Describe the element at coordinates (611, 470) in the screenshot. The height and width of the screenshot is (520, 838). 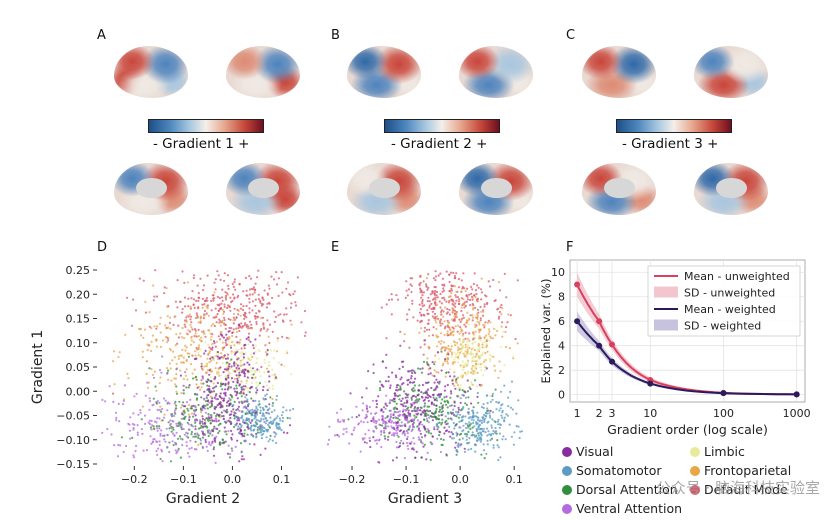
I see `legend-somatomotor: Somatomotor` at that location.